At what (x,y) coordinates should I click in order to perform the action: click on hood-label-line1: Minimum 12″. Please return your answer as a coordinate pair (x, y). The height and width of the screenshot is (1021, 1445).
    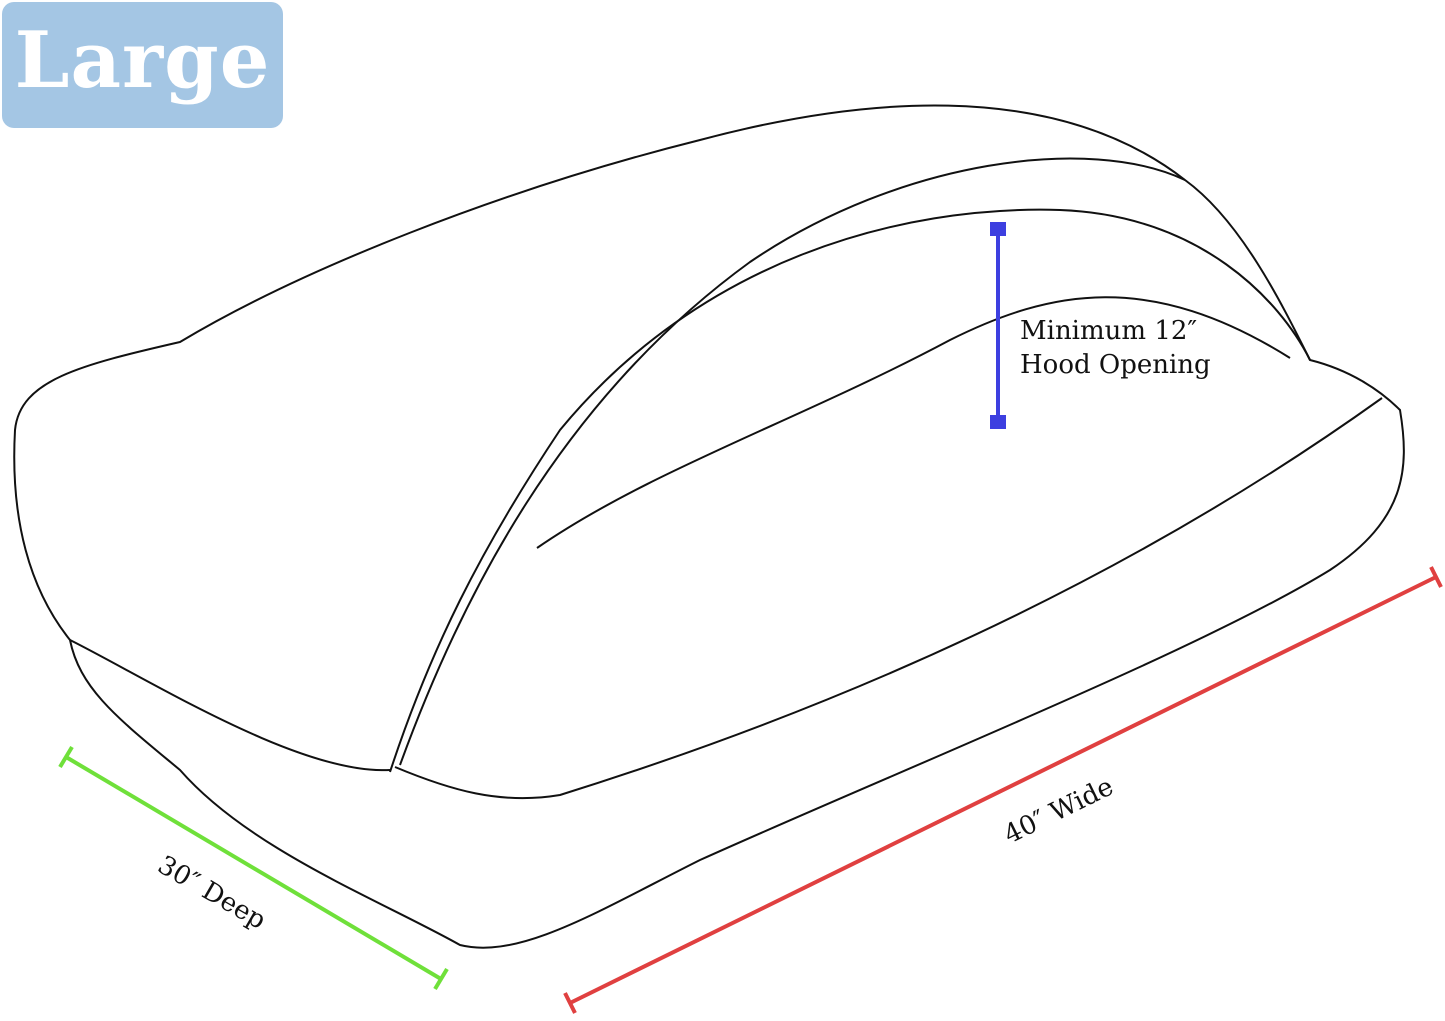
    Looking at the image, I should click on (1109, 331).